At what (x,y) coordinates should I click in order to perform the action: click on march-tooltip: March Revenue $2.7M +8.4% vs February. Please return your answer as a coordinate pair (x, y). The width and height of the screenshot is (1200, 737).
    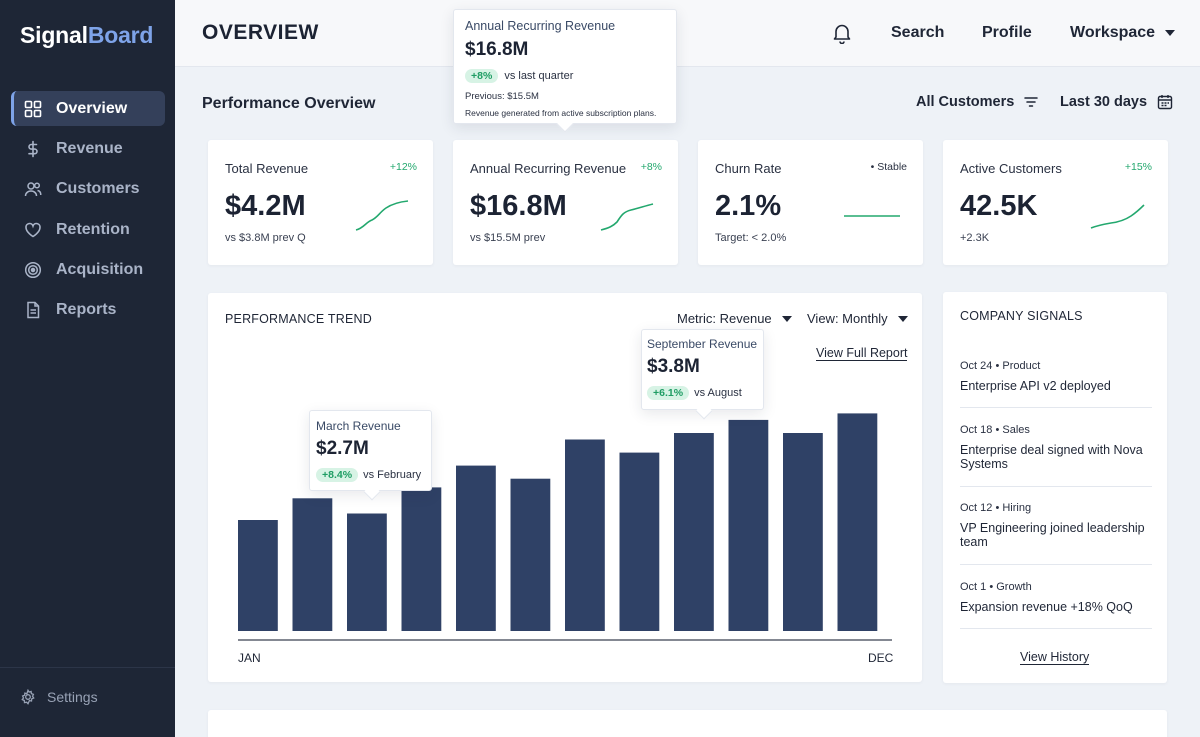
    Looking at the image, I should click on (370, 455).